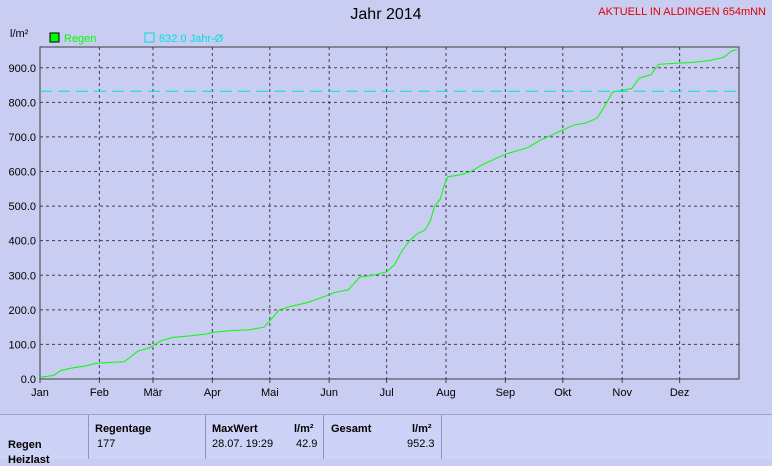 The width and height of the screenshot is (772, 466). What do you see at coordinates (329, 393) in the screenshot?
I see `x-tick-label: Jun` at bounding box center [329, 393].